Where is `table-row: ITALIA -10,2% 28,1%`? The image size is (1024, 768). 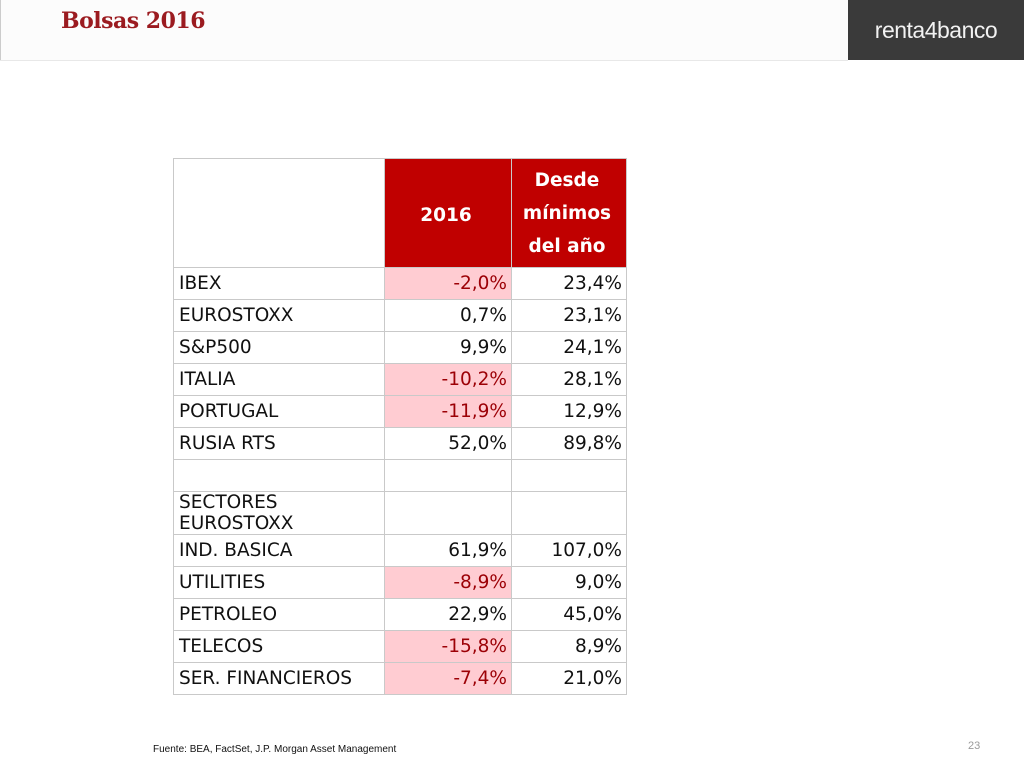
table-row: ITALIA -10,2% 28,1% is located at coordinates (400, 379).